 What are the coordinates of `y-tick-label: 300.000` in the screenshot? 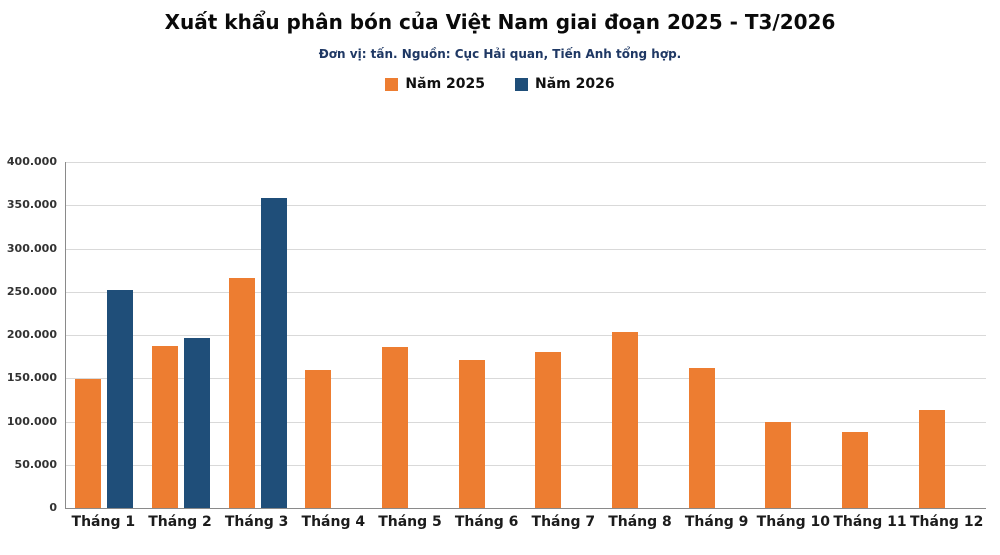 It's located at (31, 248).